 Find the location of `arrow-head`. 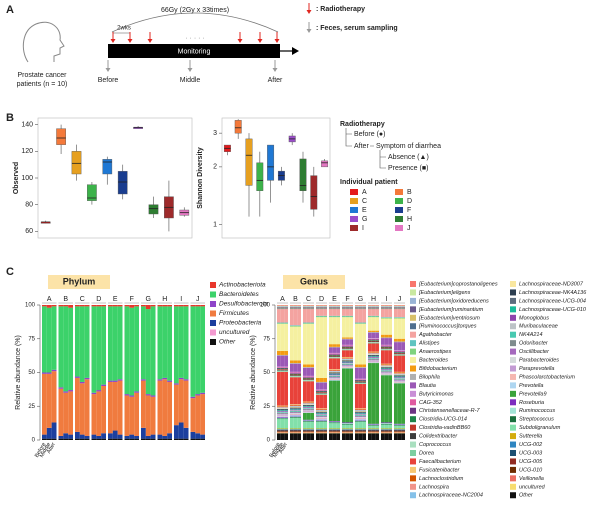

arrow-head is located at coordinates (150, 41).